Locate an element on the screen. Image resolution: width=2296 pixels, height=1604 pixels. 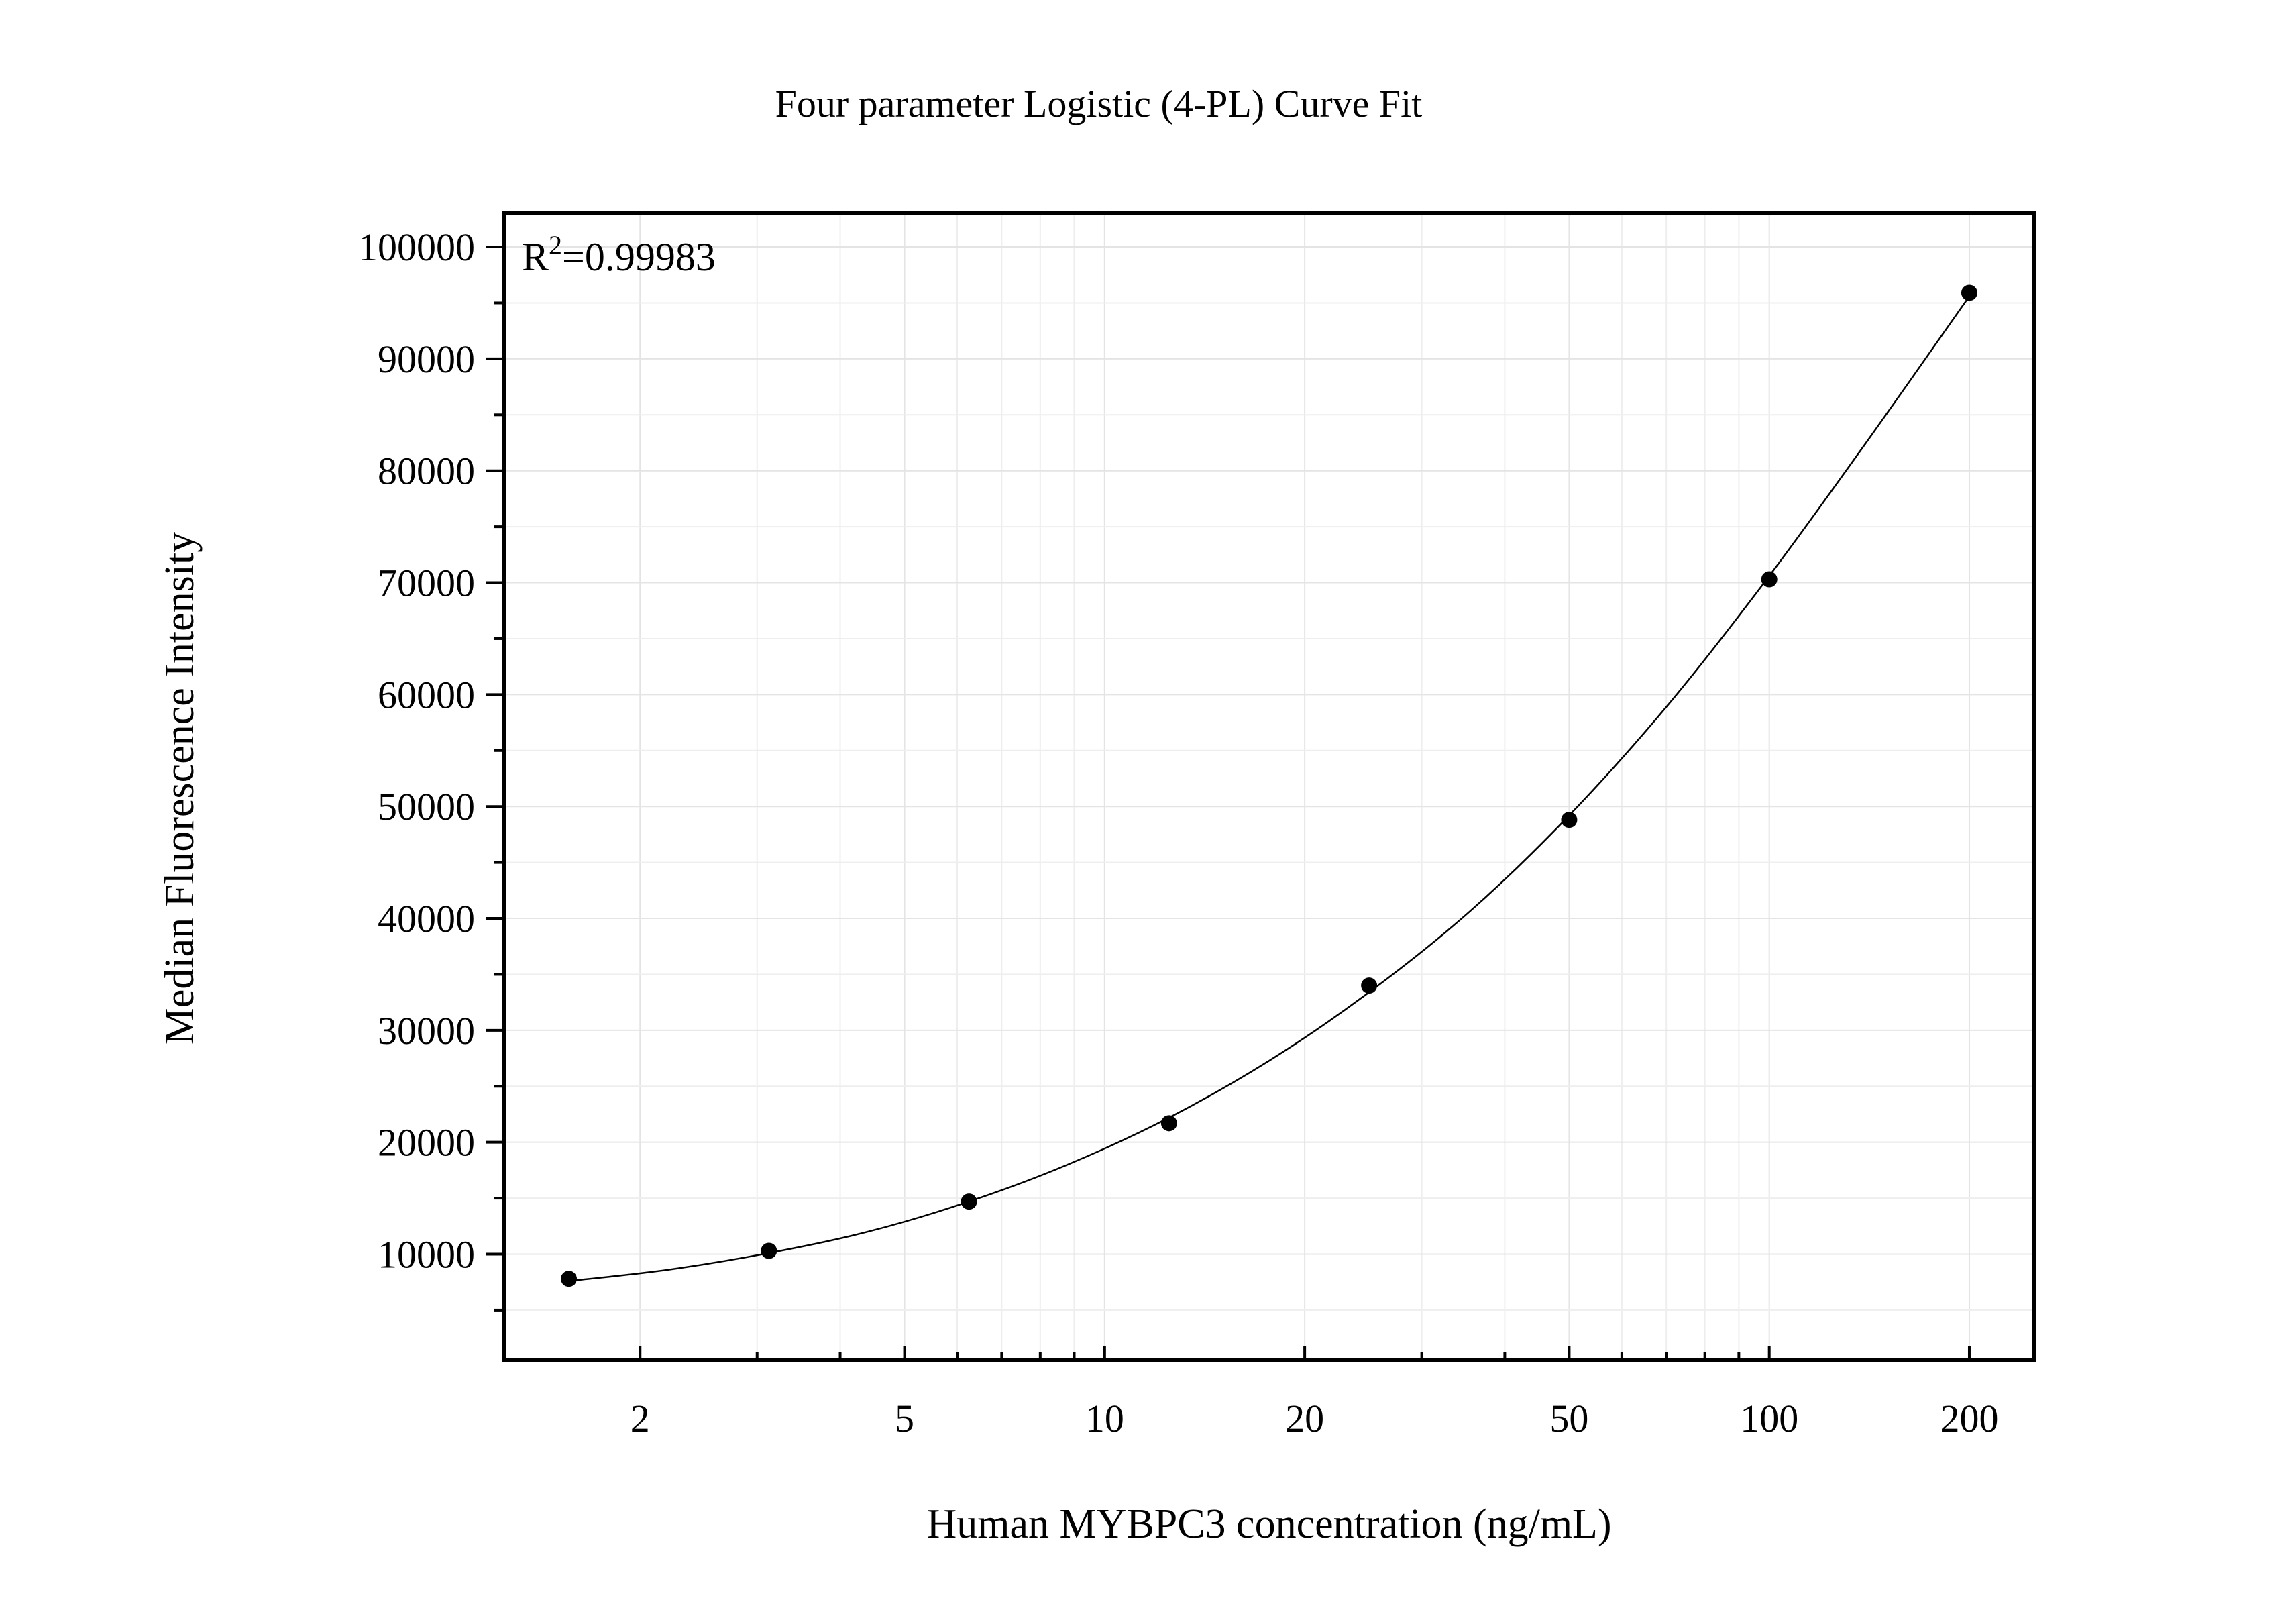
y-tick-label: 20000 is located at coordinates (427, 1143).